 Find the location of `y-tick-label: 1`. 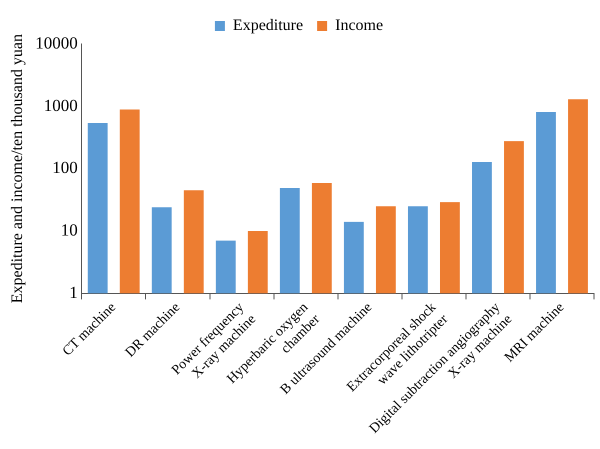

y-tick-label: 1 is located at coordinates (73, 292).